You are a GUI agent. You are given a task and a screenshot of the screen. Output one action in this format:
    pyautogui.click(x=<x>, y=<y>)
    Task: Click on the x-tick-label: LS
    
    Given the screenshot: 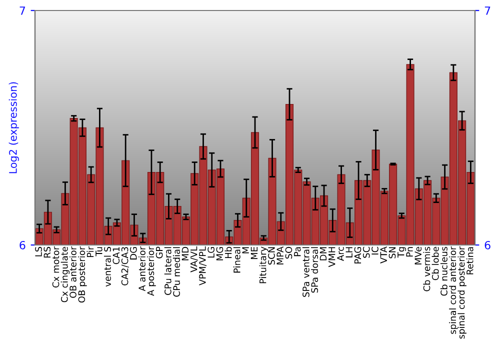 What is the action you would take?
    pyautogui.click(x=38, y=251)
    